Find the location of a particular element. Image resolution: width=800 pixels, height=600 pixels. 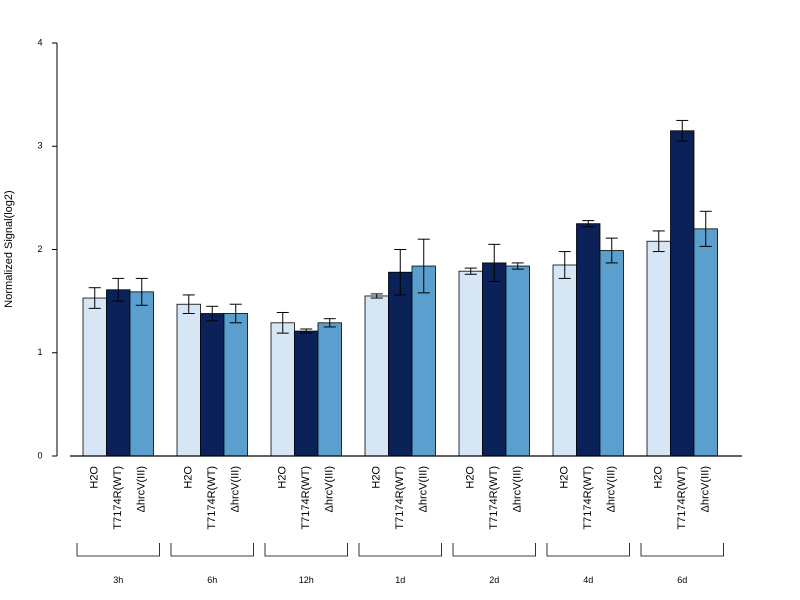

y-tick-label: 4 is located at coordinates (39, 42).